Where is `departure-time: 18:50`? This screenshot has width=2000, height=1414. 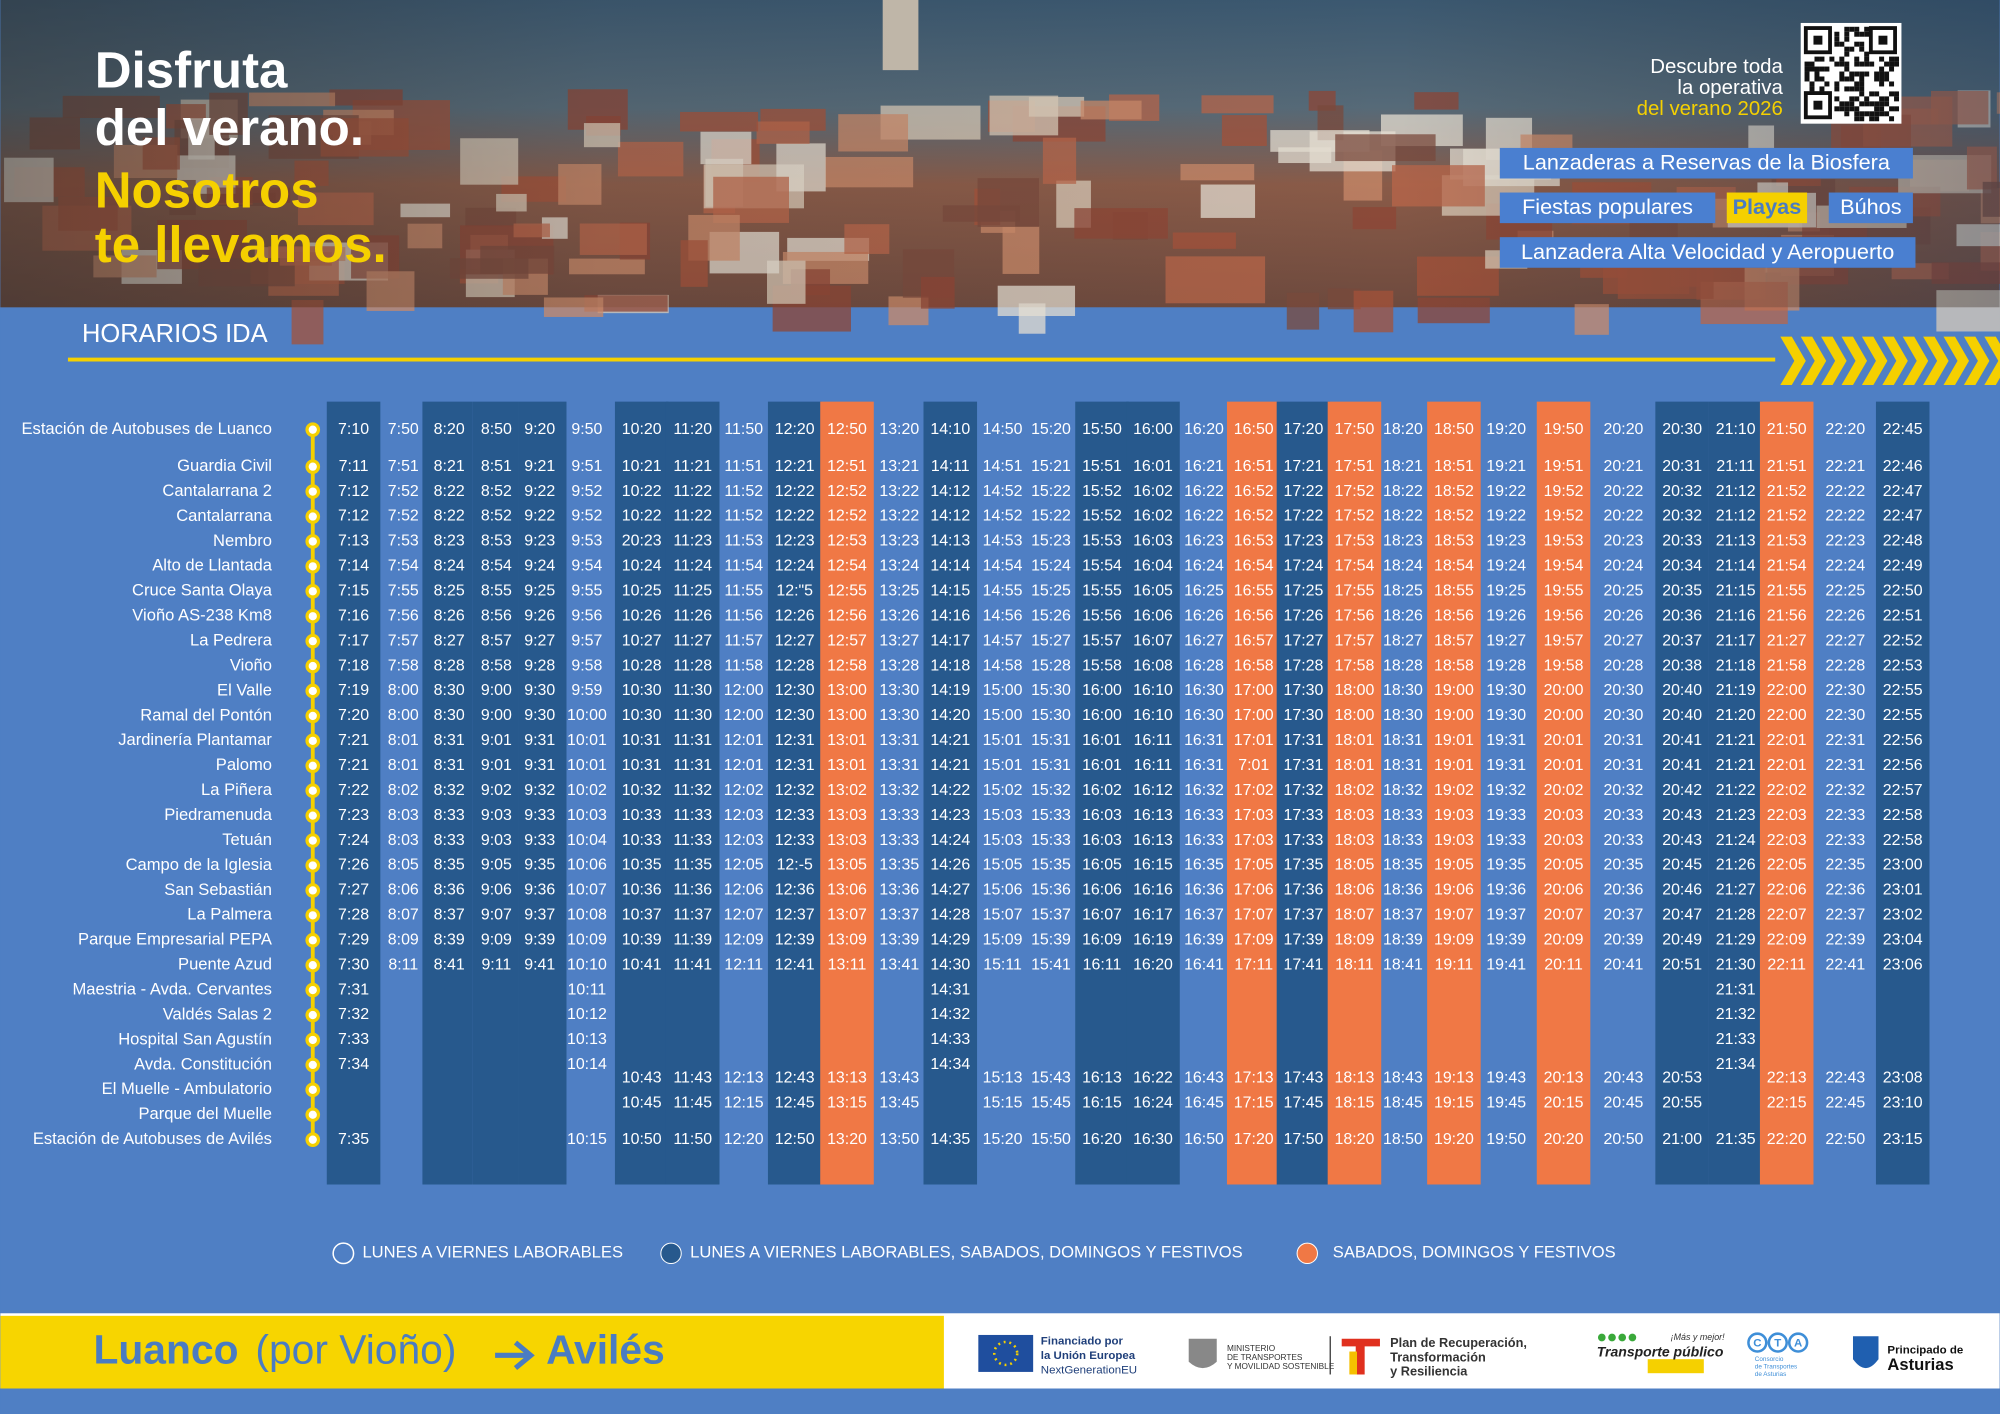 departure-time: 18:50 is located at coordinates (1454, 429).